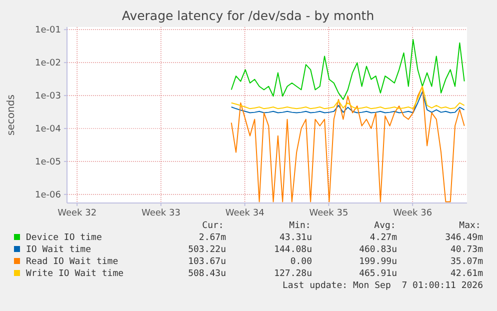  What do you see at coordinates (245, 213) in the screenshot?
I see `x-tick-label: Week 34` at bounding box center [245, 213].